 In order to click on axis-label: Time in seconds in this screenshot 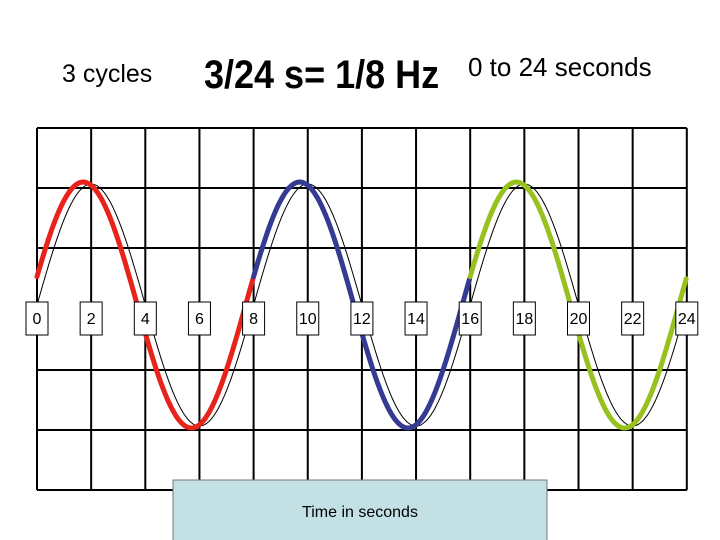, I will do `click(360, 512)`.